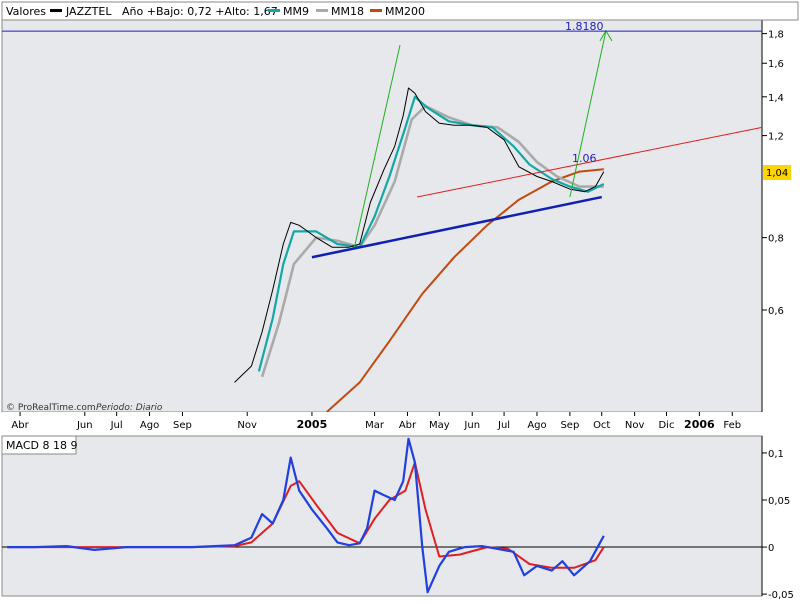  What do you see at coordinates (312, 424) in the screenshot?
I see `x-tick-label-6: 2005` at bounding box center [312, 424].